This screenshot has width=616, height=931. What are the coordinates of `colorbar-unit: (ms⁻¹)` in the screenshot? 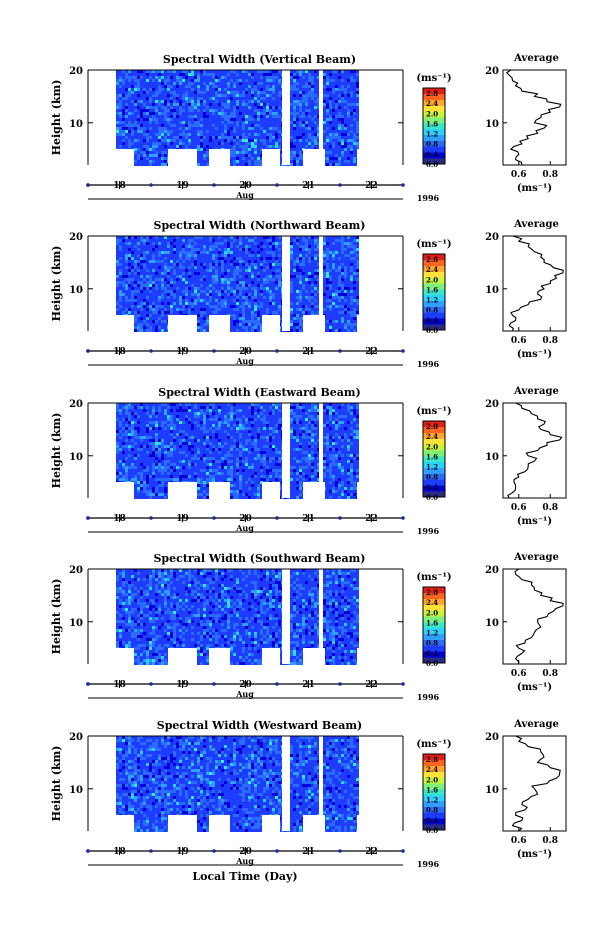 It's located at (433, 78).